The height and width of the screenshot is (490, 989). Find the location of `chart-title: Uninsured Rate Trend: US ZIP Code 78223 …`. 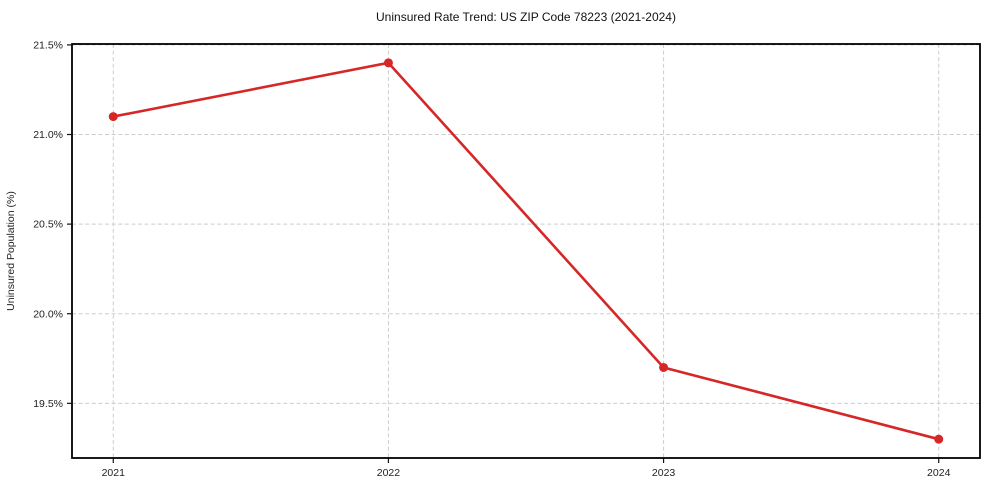

chart-title: Uninsured Rate Trend: US ZIP Code 78223 … is located at coordinates (526, 17).